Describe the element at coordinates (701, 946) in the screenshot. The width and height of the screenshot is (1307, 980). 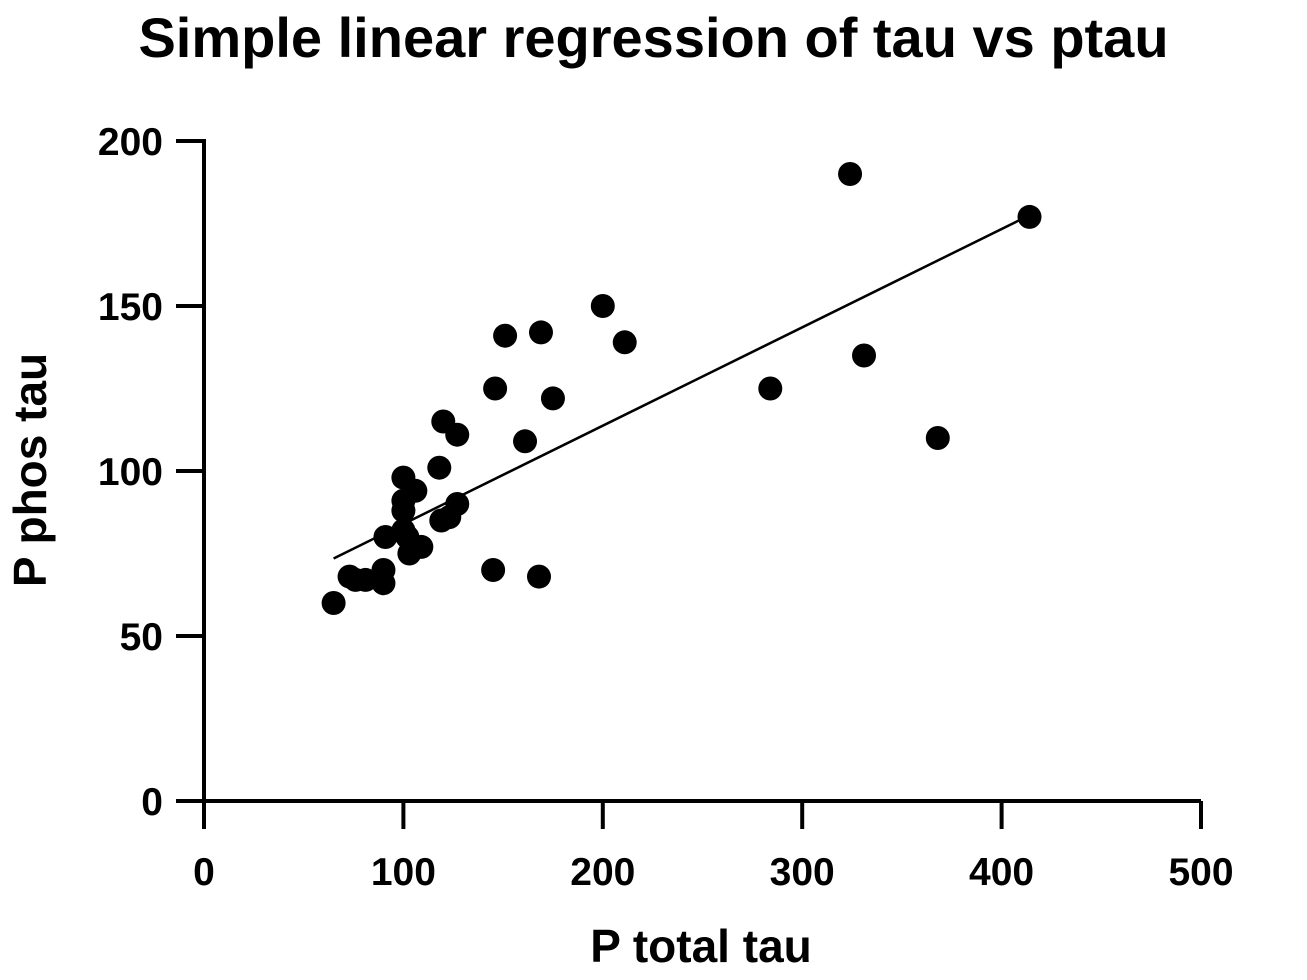
I see `x-axis-title: P total tau` at that location.